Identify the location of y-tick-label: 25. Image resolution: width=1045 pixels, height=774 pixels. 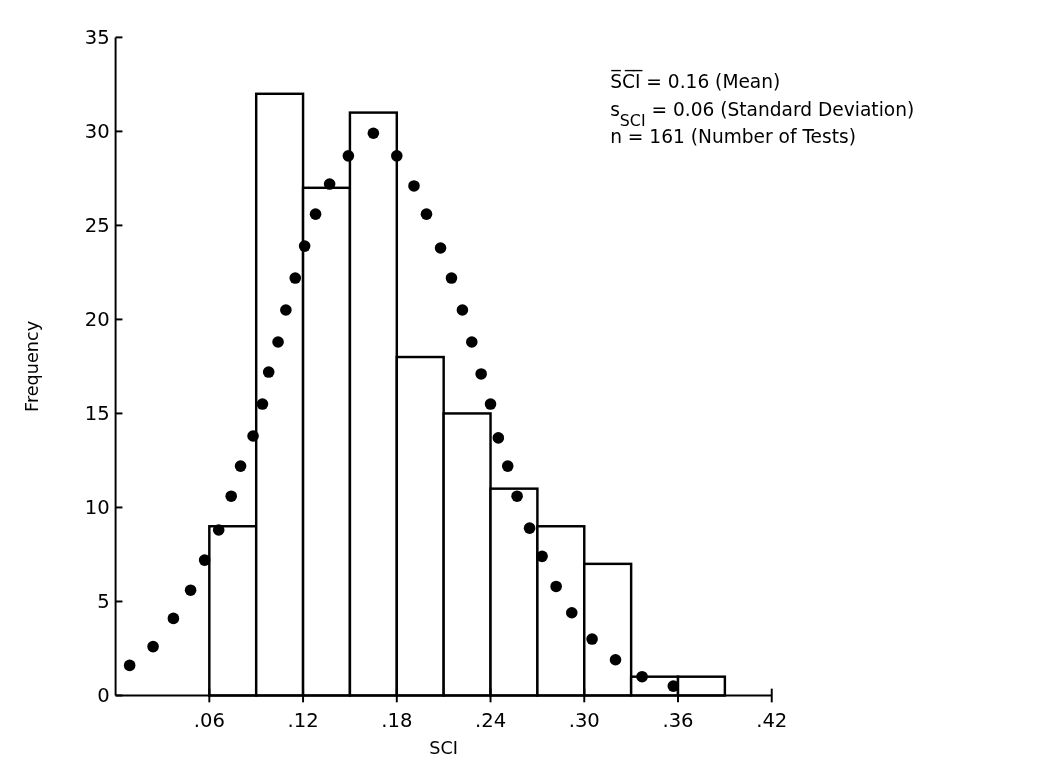
(97, 226).